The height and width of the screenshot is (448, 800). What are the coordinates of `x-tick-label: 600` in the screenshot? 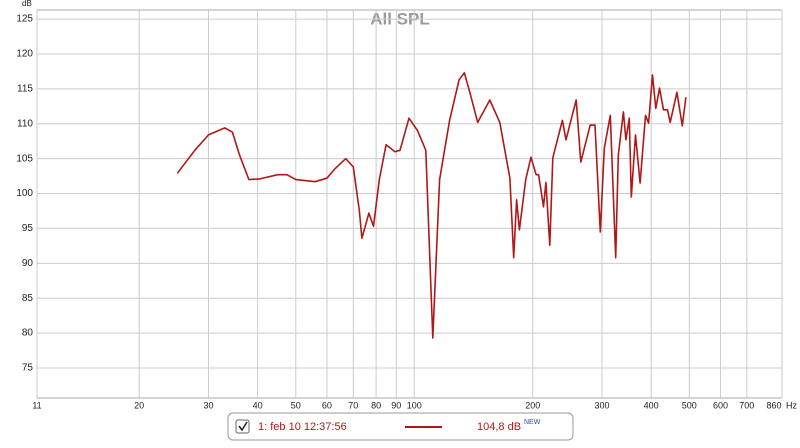 It's located at (720, 405).